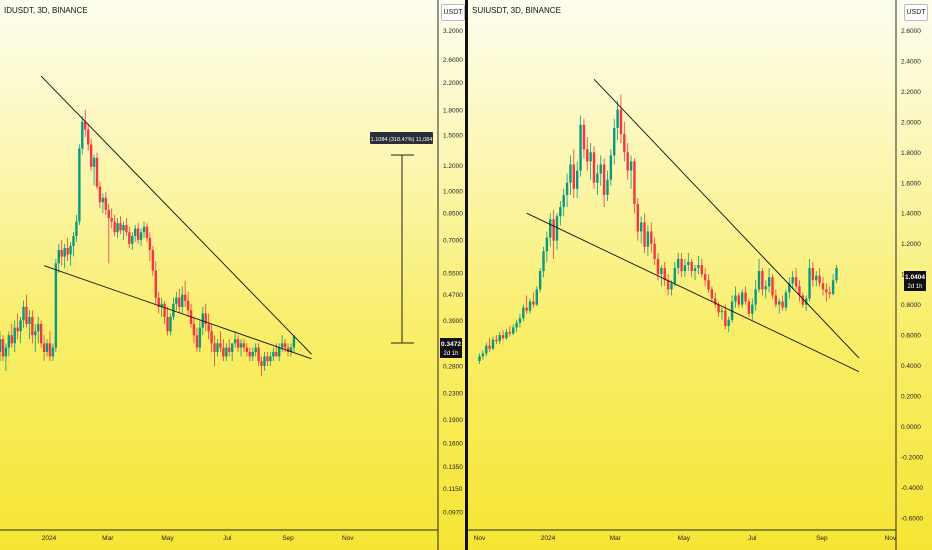 The width and height of the screenshot is (932, 550). Describe the element at coordinates (911, 183) in the screenshot. I see `y-tick-label: 1.6000` at that location.